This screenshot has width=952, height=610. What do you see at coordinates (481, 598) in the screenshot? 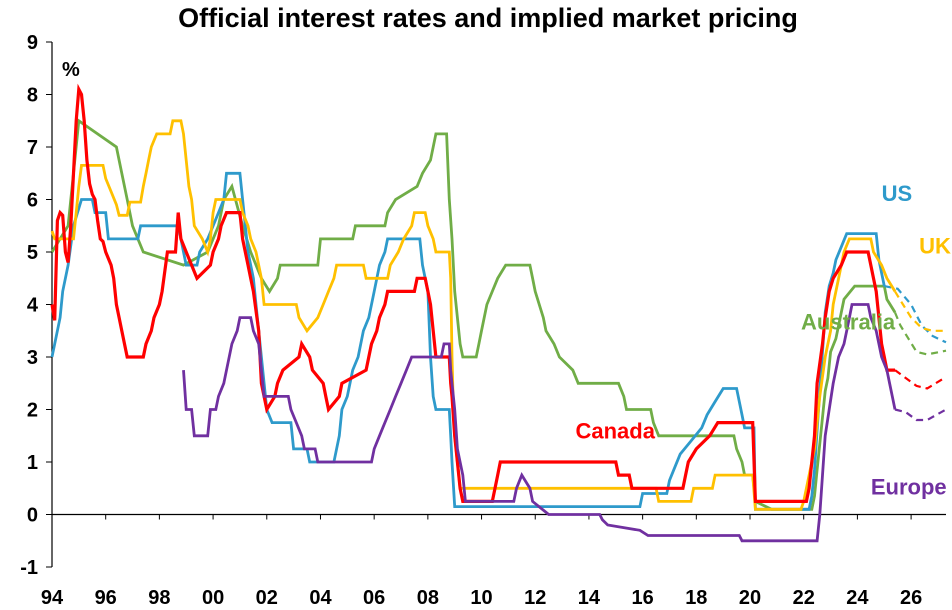
I see `x-tick-label: 10` at bounding box center [481, 598].